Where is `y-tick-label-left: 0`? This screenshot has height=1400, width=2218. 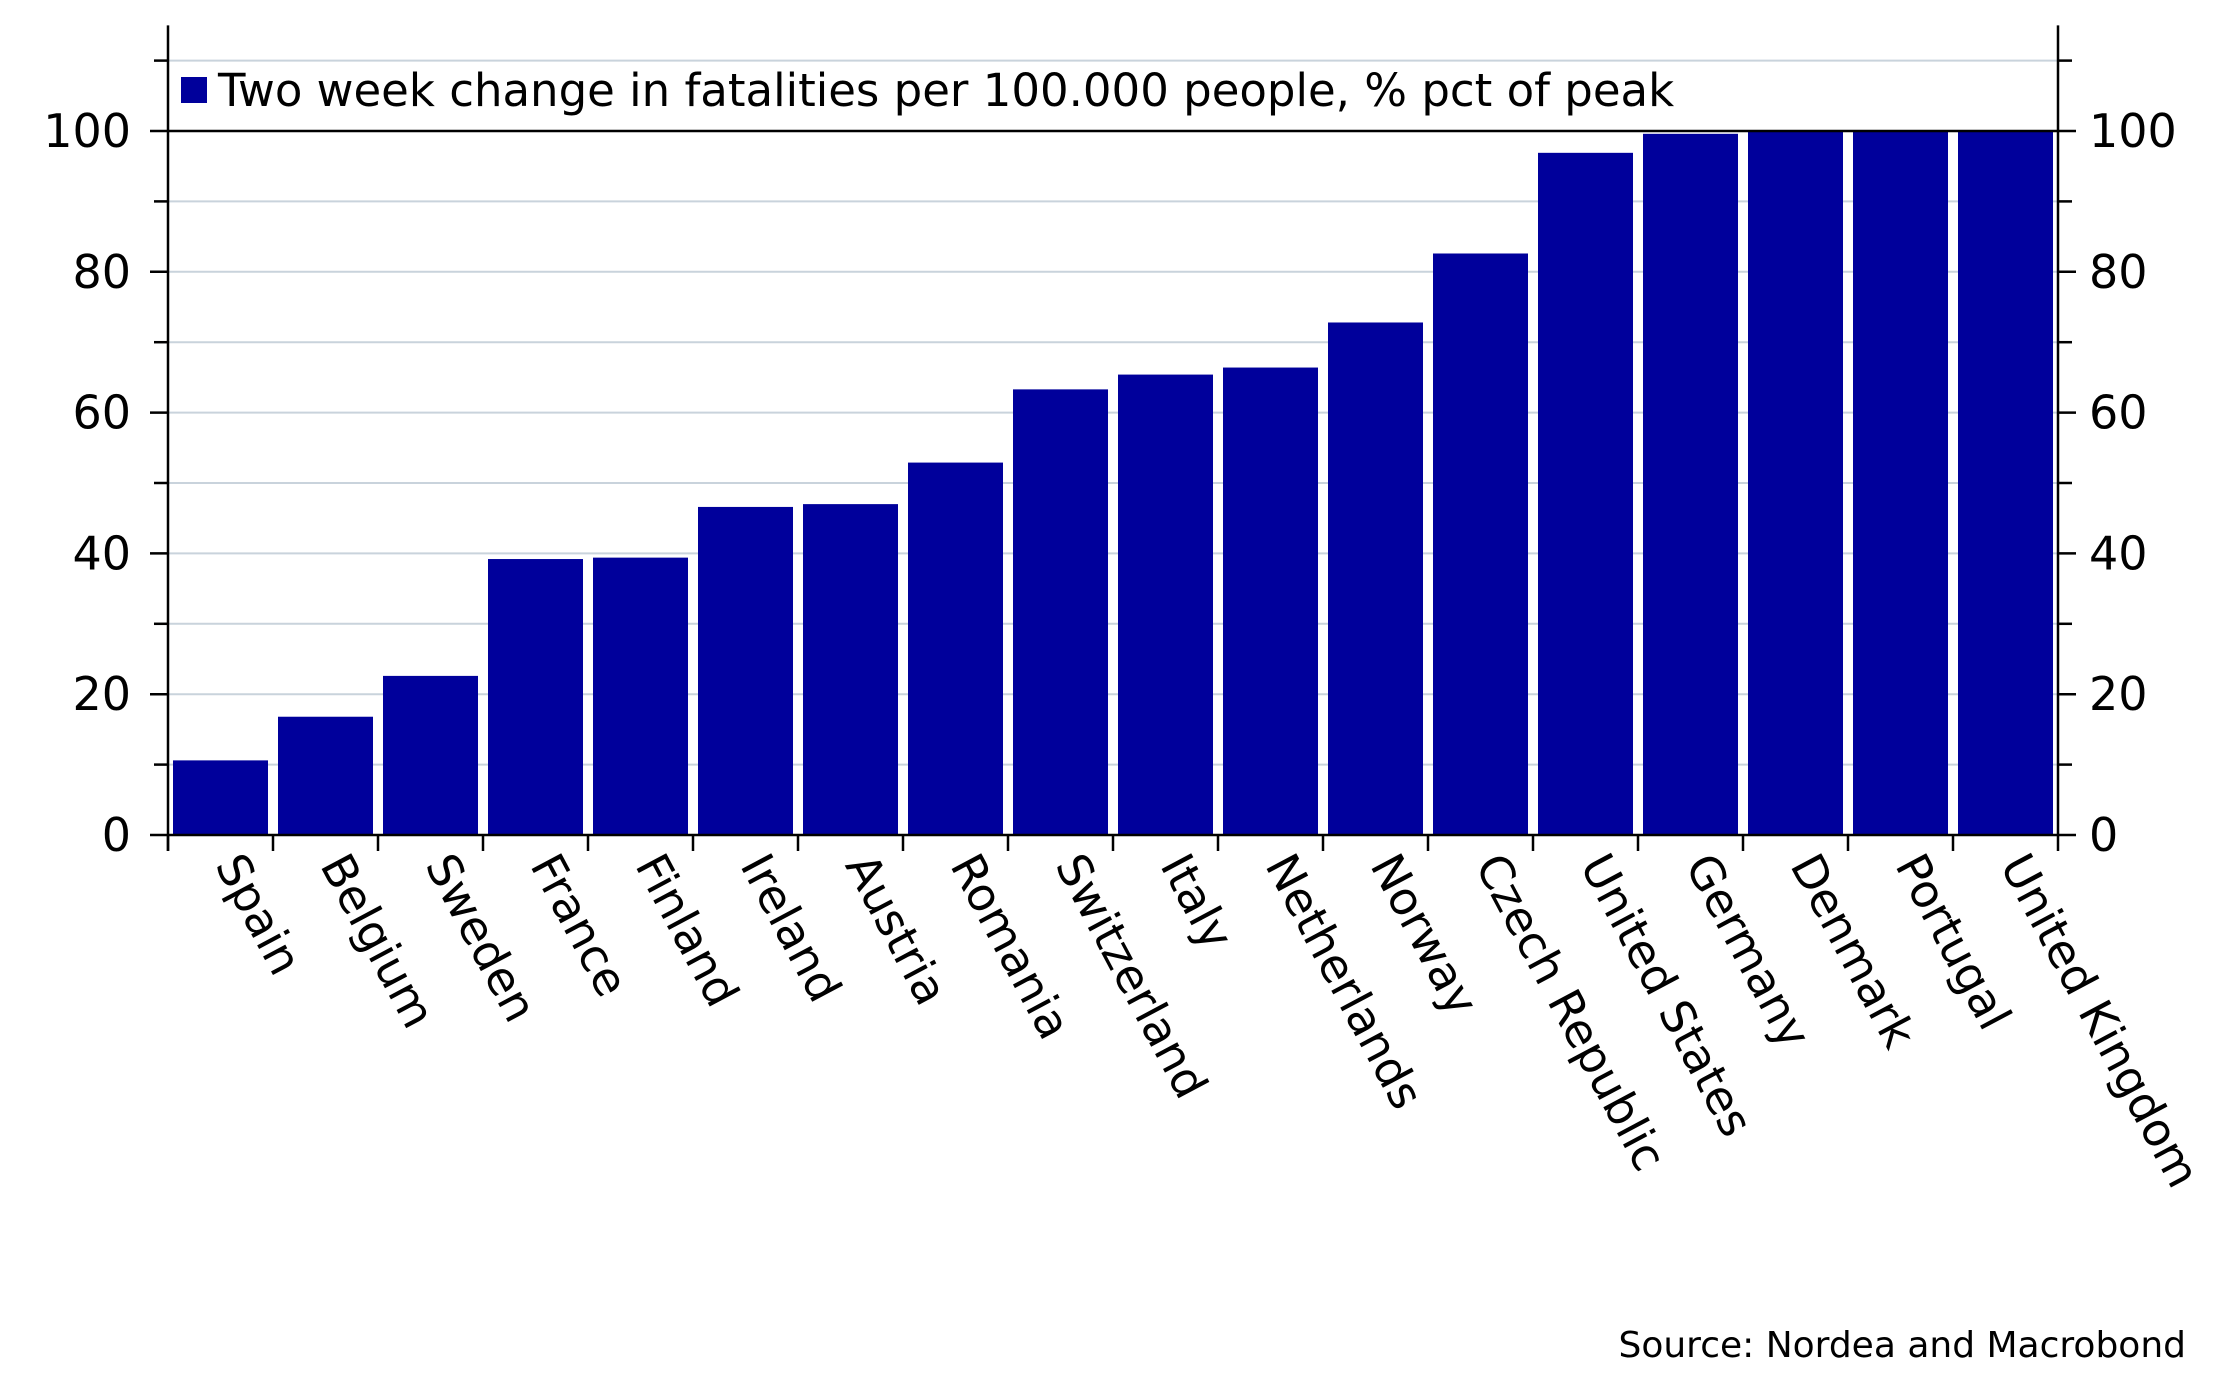
y-tick-label-left: 0 is located at coordinates (116, 835).